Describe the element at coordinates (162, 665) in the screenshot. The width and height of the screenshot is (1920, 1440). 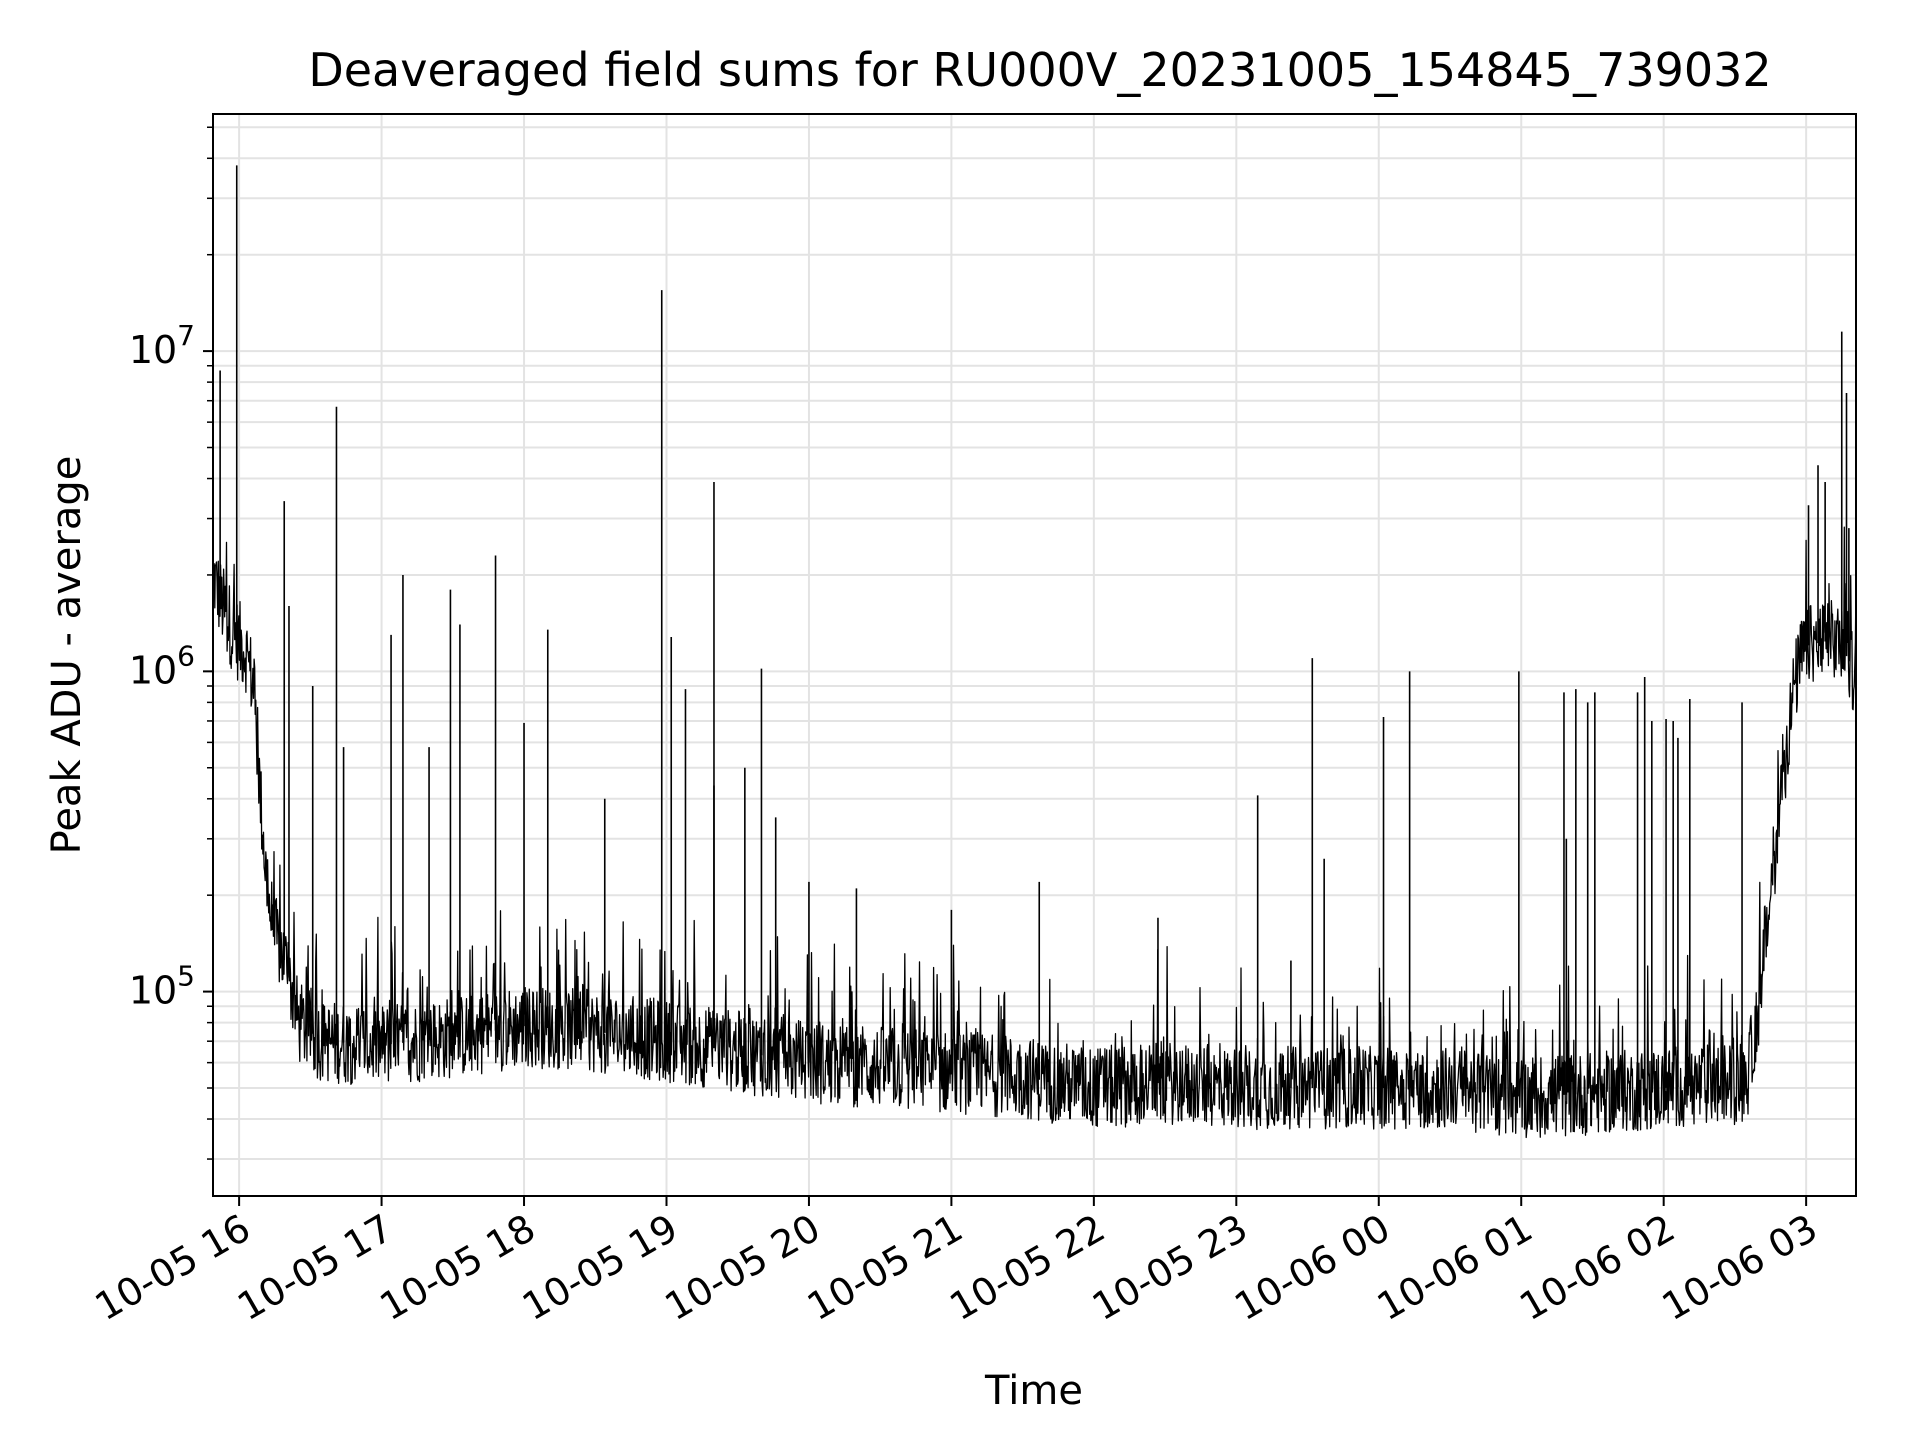
I see `y-tick-label: 10⁶` at that location.